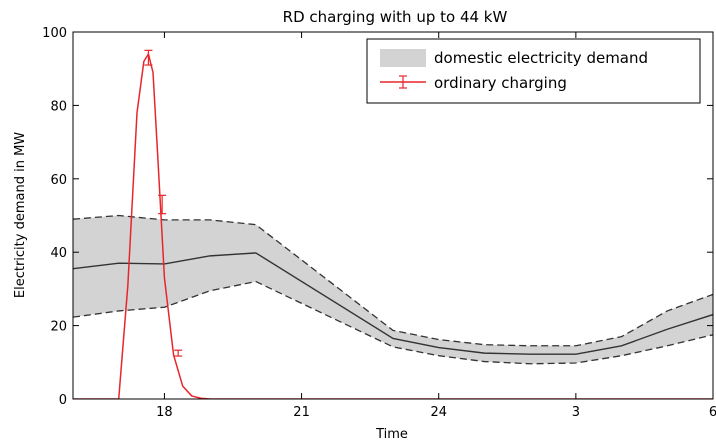 This screenshot has width=716, height=447. Describe the element at coordinates (403, 58) in the screenshot. I see `legend-swatch-domestic` at that location.